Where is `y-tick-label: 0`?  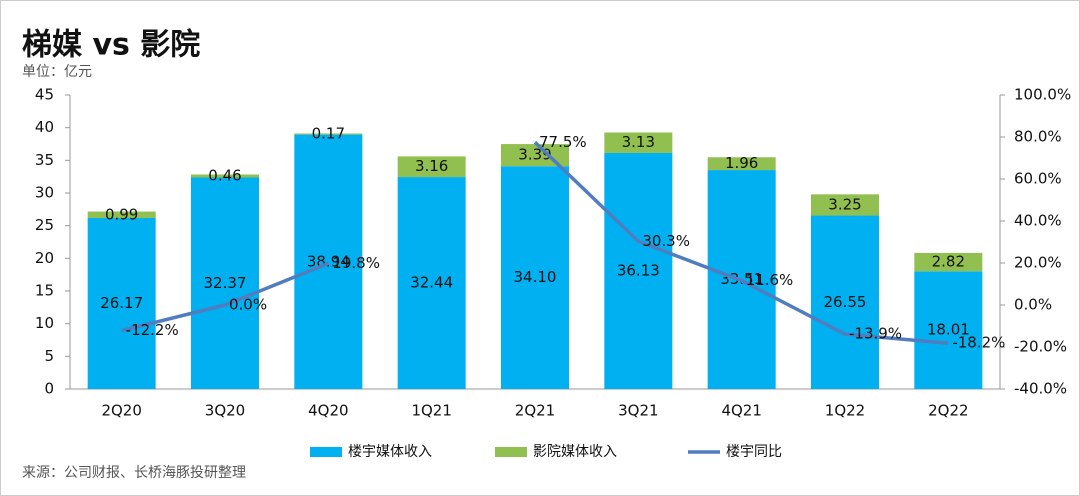 y-tick-label: 0 is located at coordinates (49, 389).